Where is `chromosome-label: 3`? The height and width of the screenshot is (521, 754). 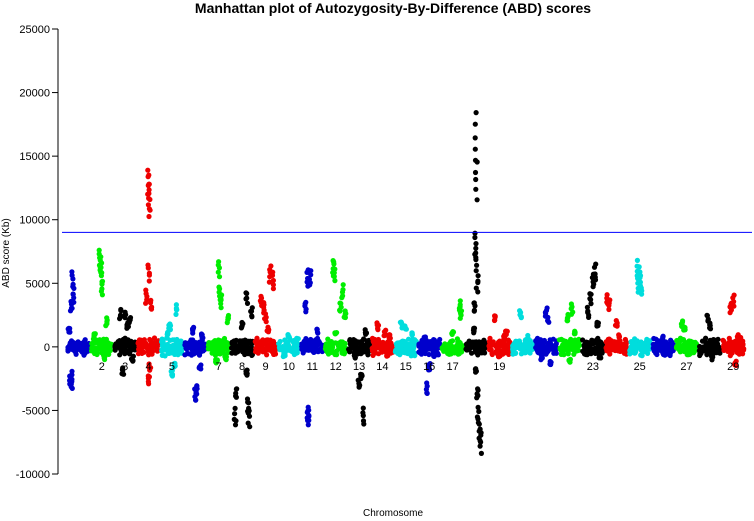
chromosome-label: 3 is located at coordinates (125, 367).